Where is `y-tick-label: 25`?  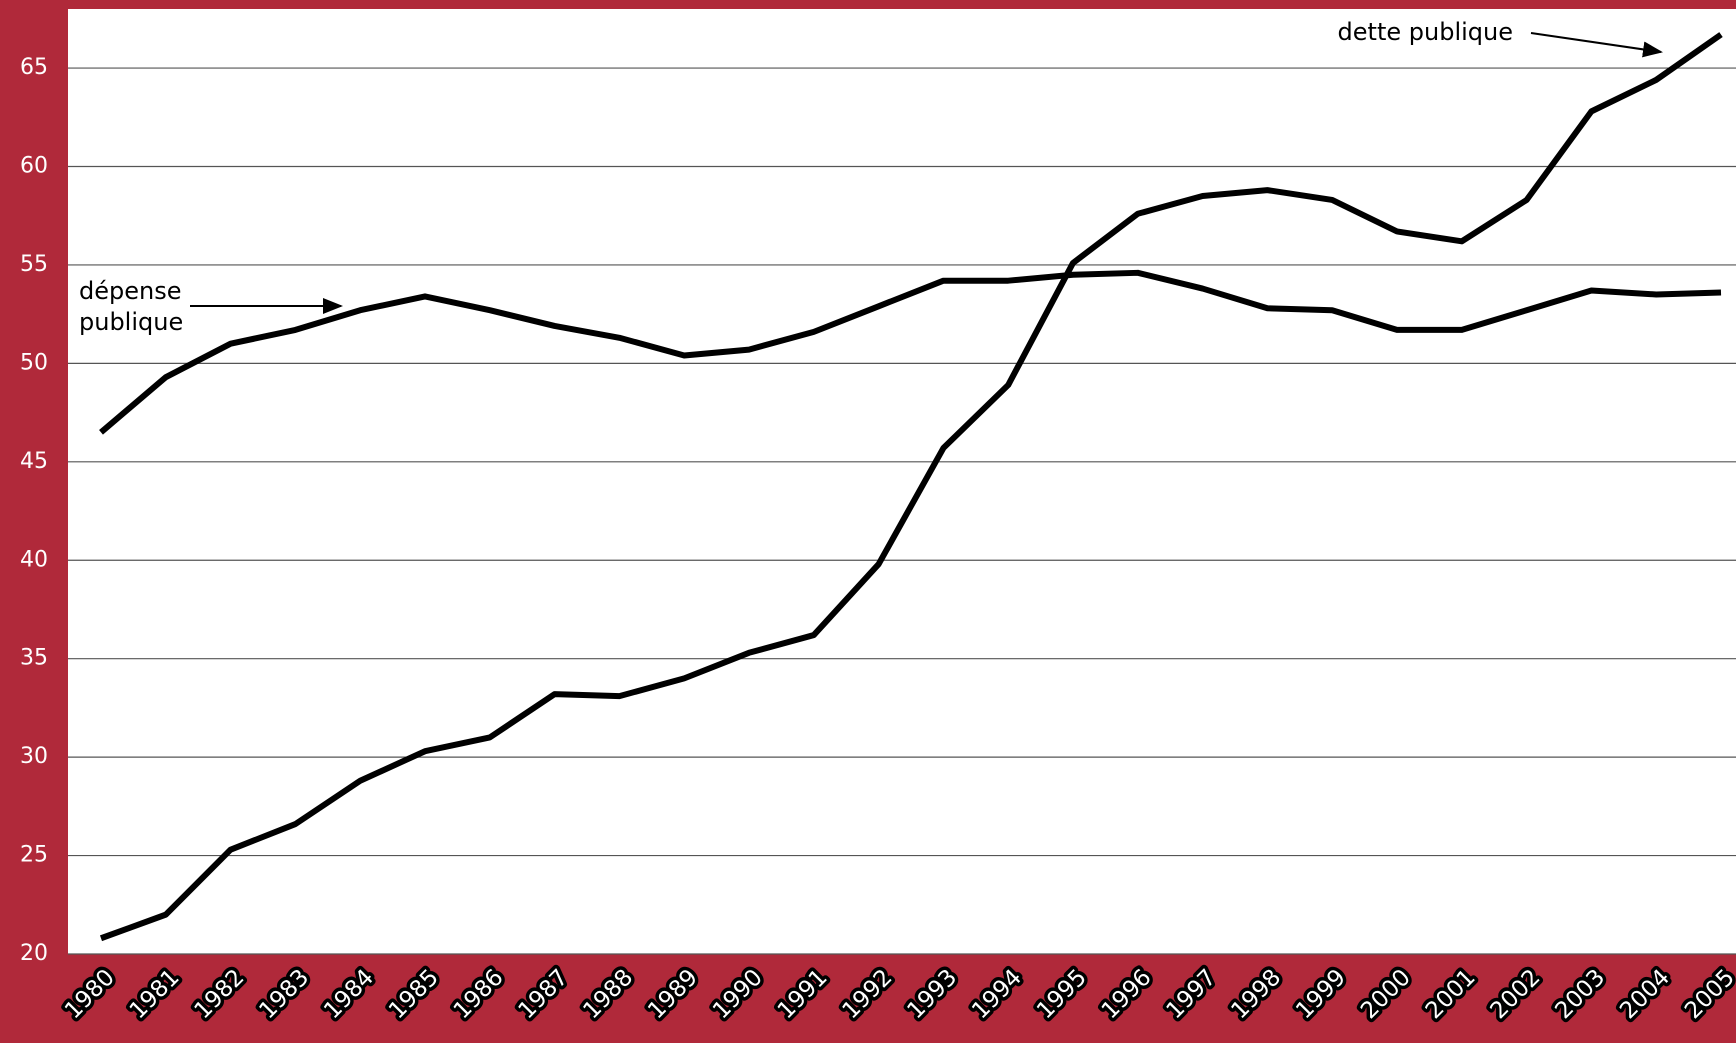 y-tick-label: 25 is located at coordinates (34, 855).